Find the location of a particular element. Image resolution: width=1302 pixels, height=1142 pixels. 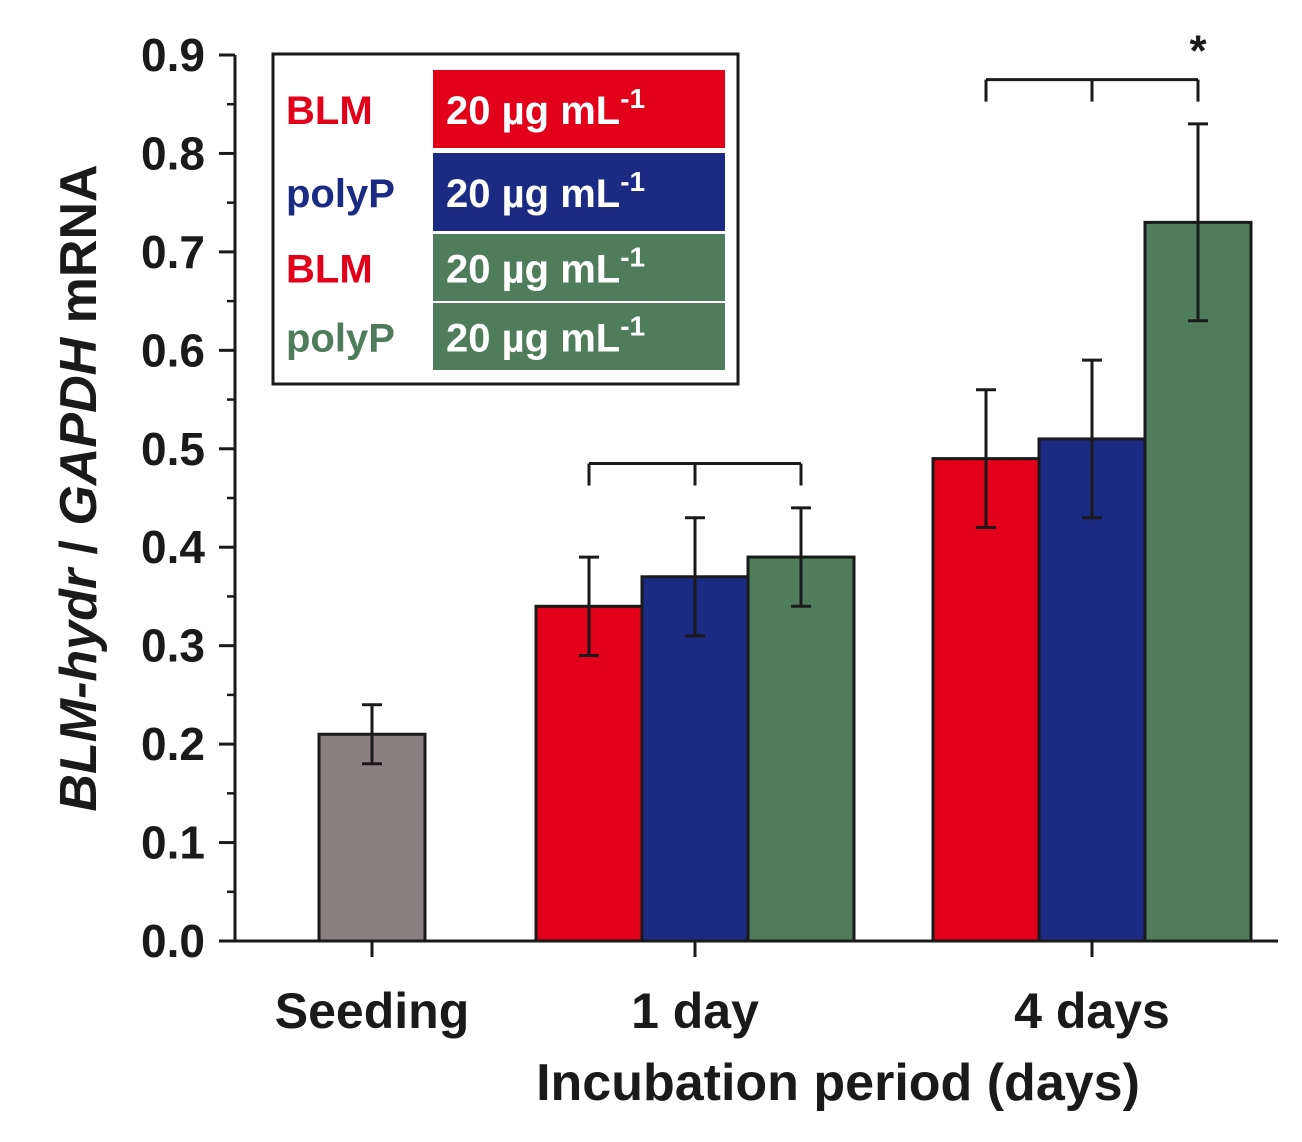

x-tick-label: Seeding is located at coordinates (372, 1011).